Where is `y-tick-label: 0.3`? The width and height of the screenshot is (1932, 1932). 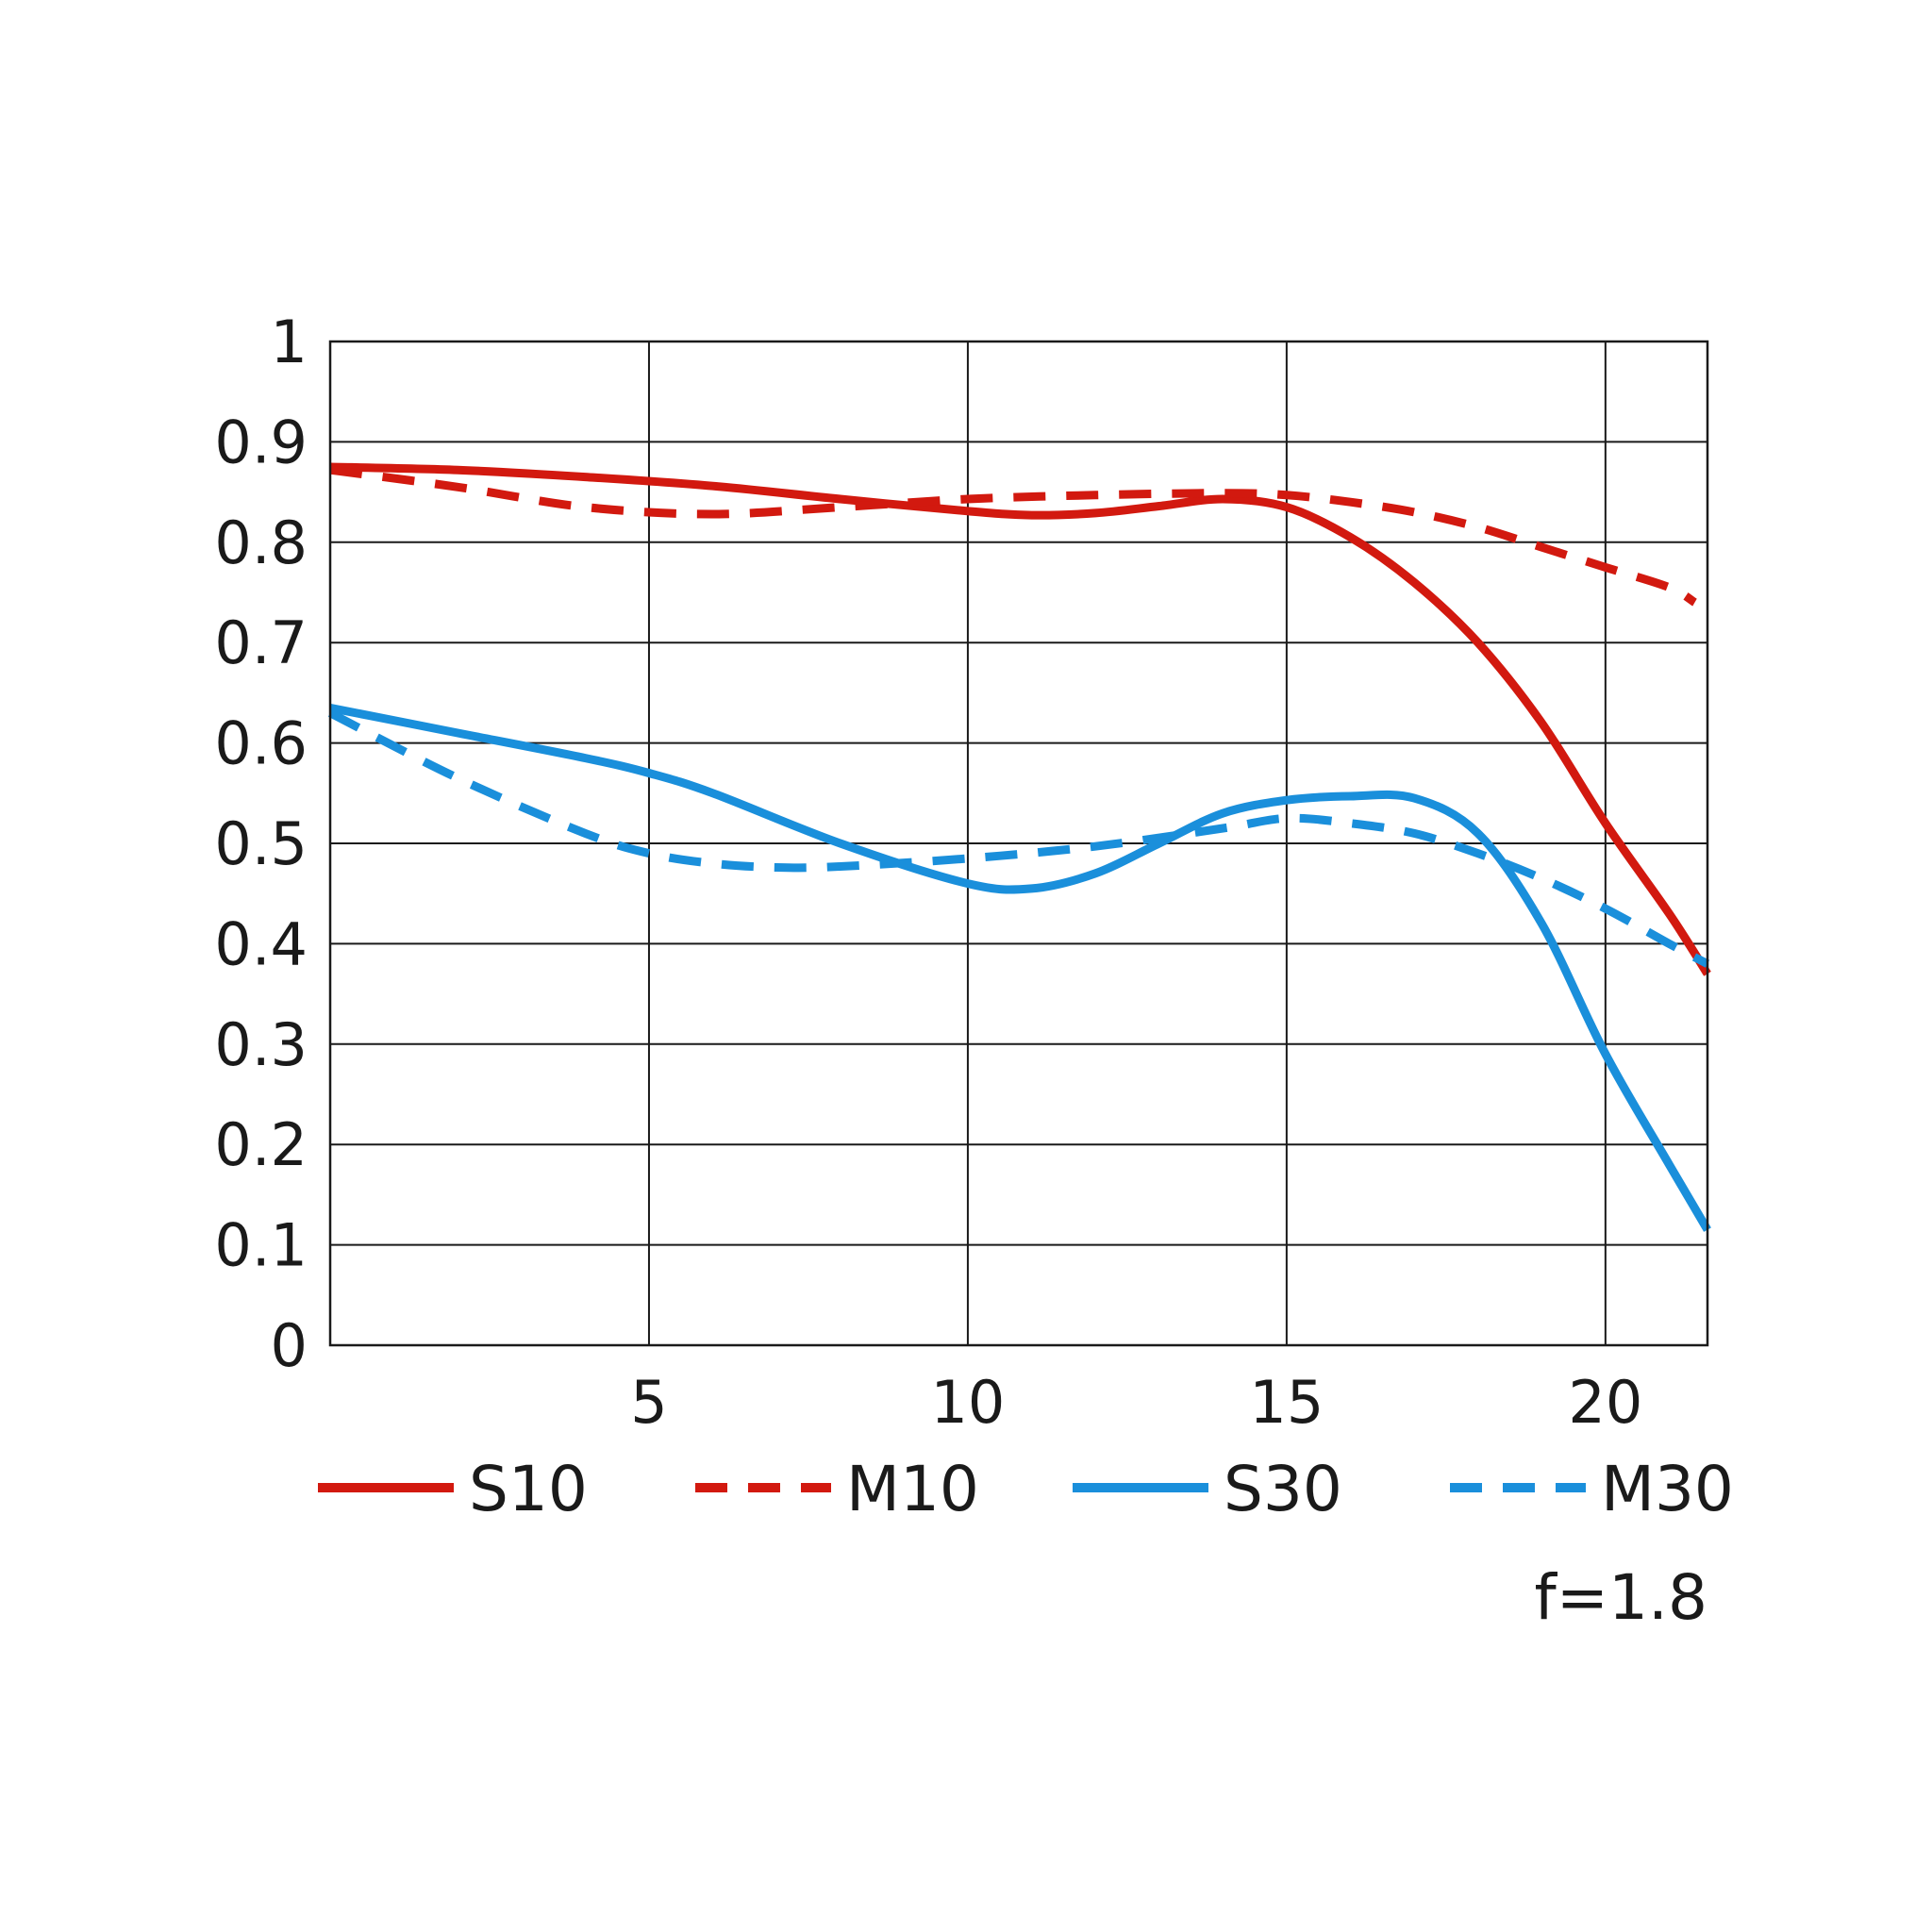 y-tick-label: 0.3 is located at coordinates (261, 1044).